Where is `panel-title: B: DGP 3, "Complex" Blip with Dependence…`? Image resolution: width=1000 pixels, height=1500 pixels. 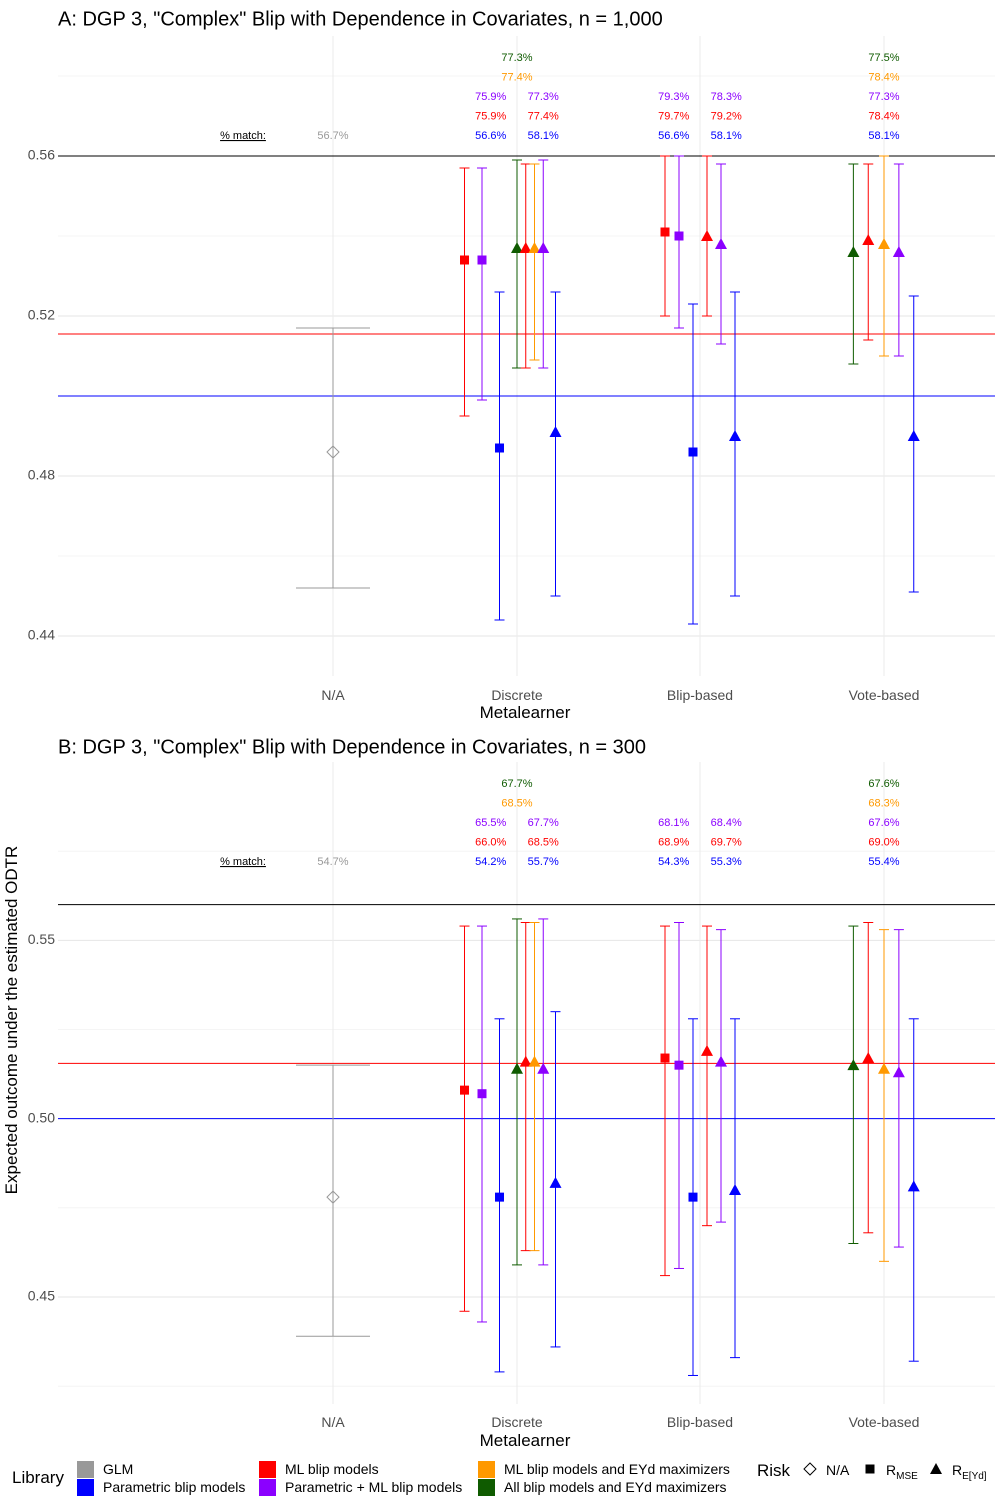
panel-title: B: DGP 3, "Complex" Blip with Dependence… is located at coordinates (352, 747).